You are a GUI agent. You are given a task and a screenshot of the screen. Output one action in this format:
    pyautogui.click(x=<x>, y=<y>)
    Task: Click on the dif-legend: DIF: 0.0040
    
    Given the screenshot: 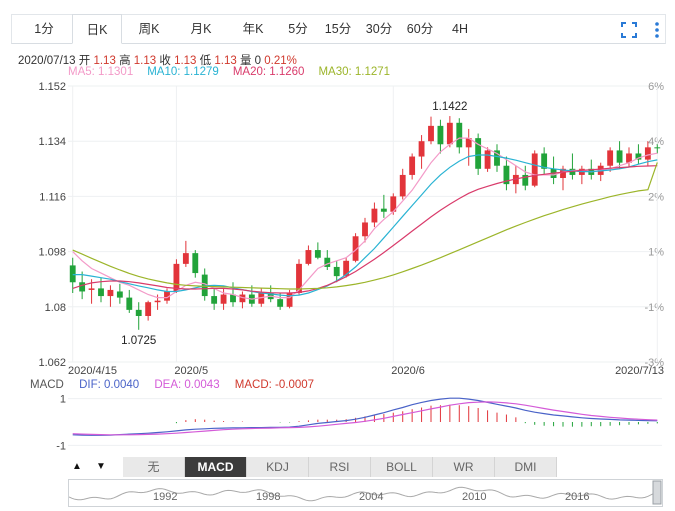 What is the action you would take?
    pyautogui.click(x=109, y=385)
    